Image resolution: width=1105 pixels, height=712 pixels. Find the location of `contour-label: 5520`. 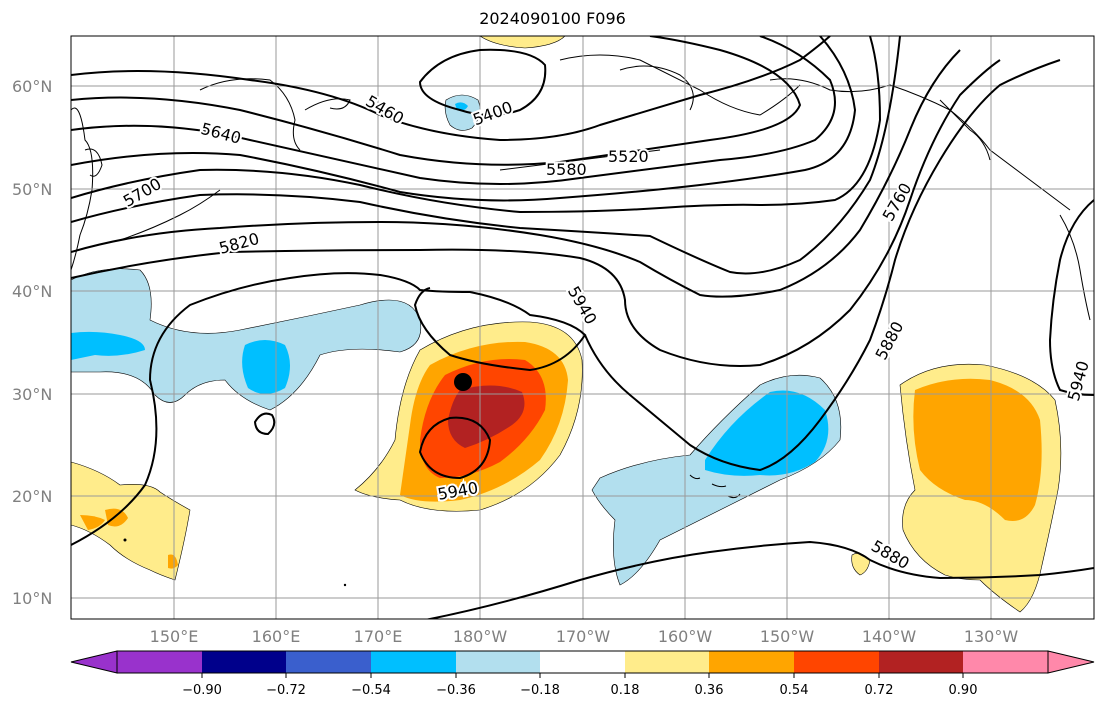

contour-label: 5520 is located at coordinates (628, 156).